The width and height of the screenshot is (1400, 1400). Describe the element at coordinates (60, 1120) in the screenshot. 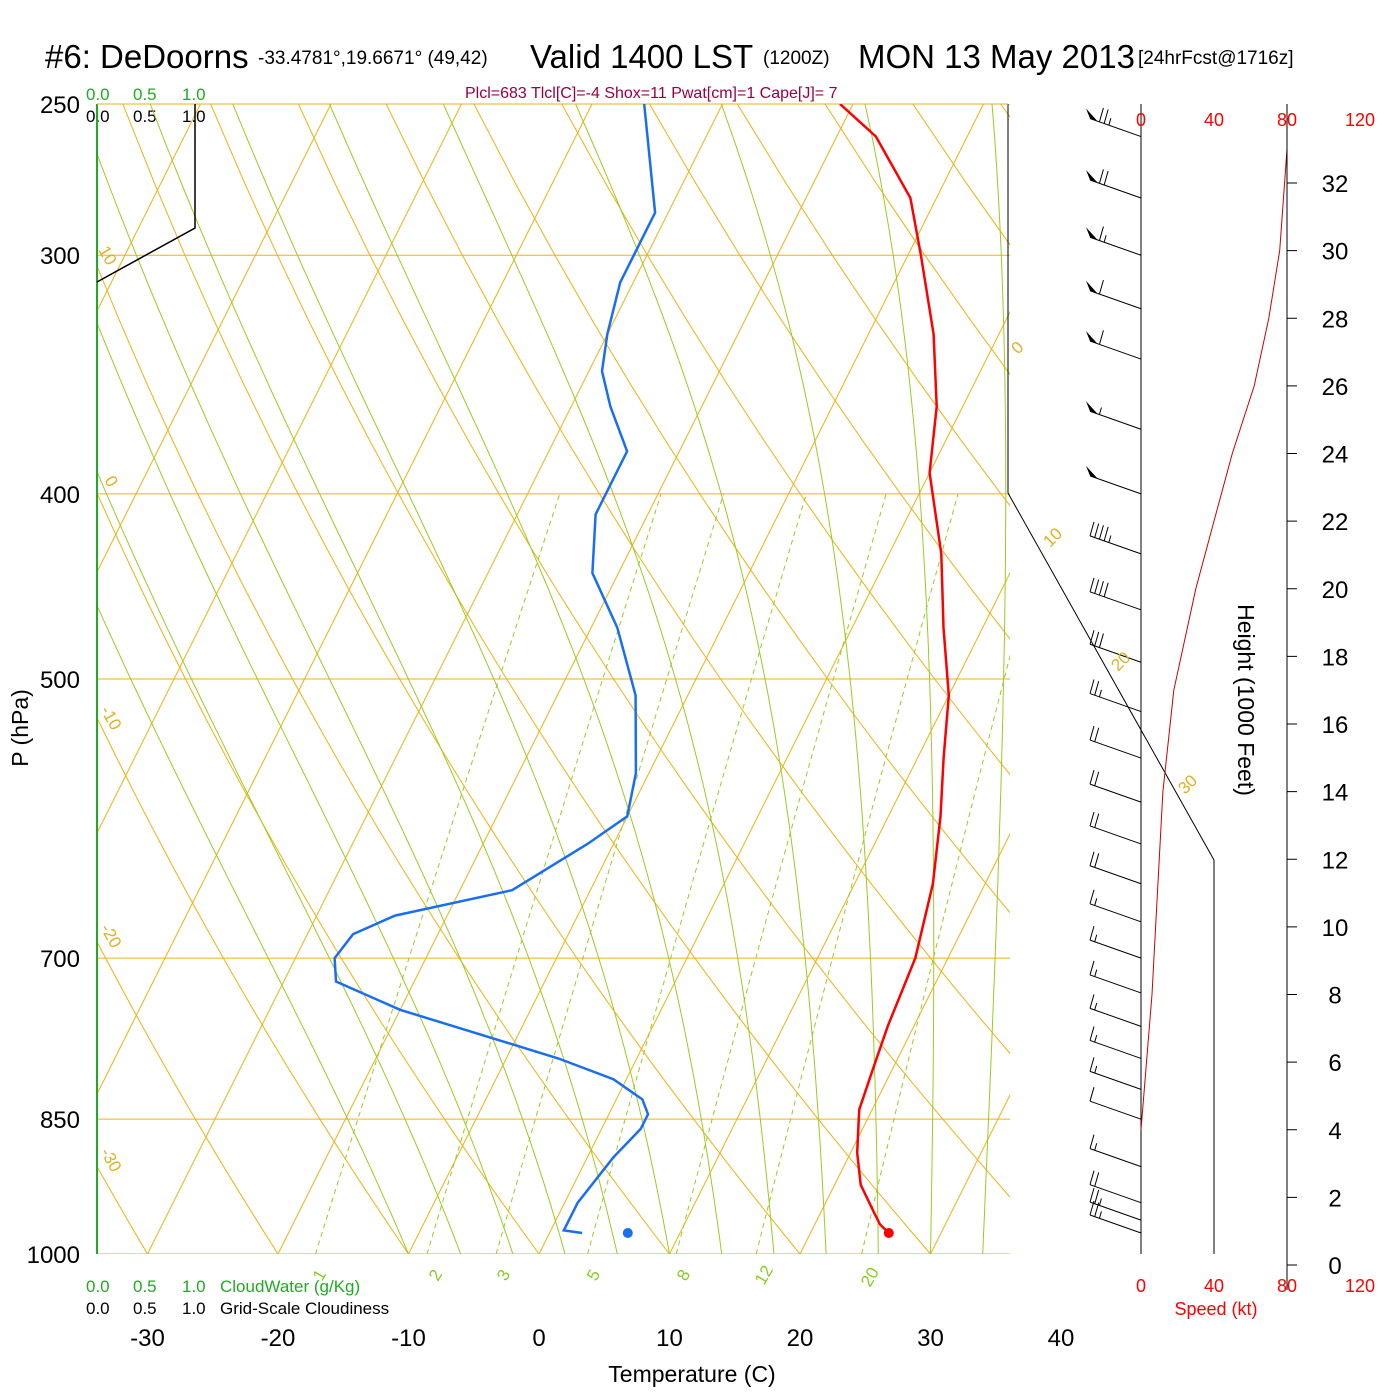

I see `pressure-tick-850: 850` at that location.